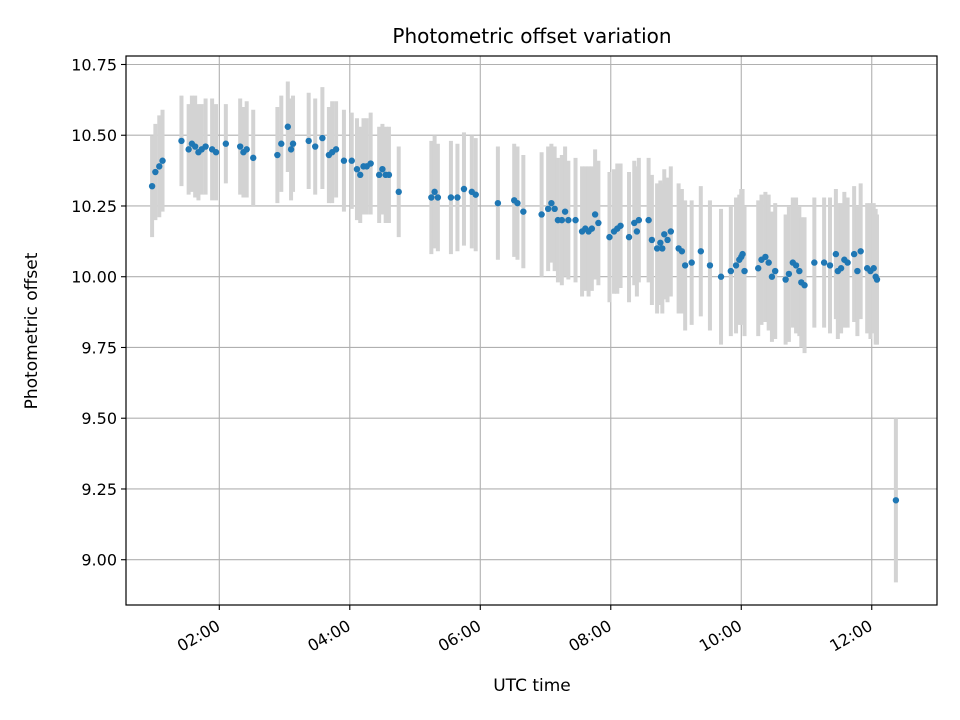 The width and height of the screenshot is (960, 720). I want to click on y-tick-label: 9.00, so click(99, 560).